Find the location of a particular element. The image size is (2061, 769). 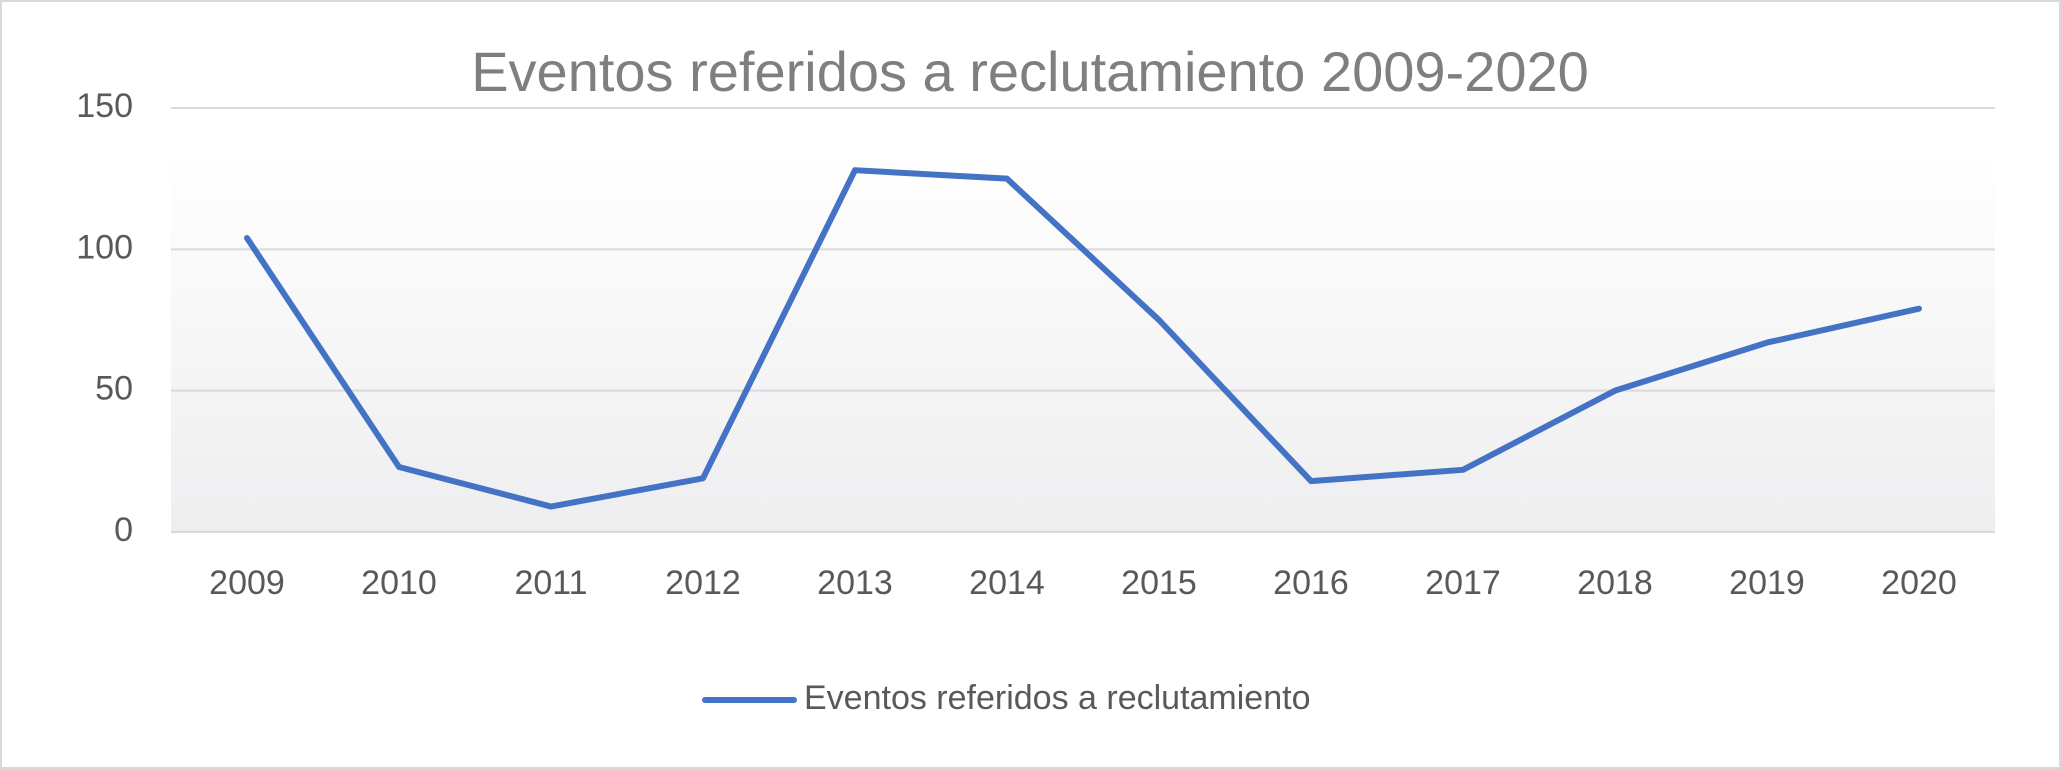

y-tick-label: 0 is located at coordinates (123, 530).